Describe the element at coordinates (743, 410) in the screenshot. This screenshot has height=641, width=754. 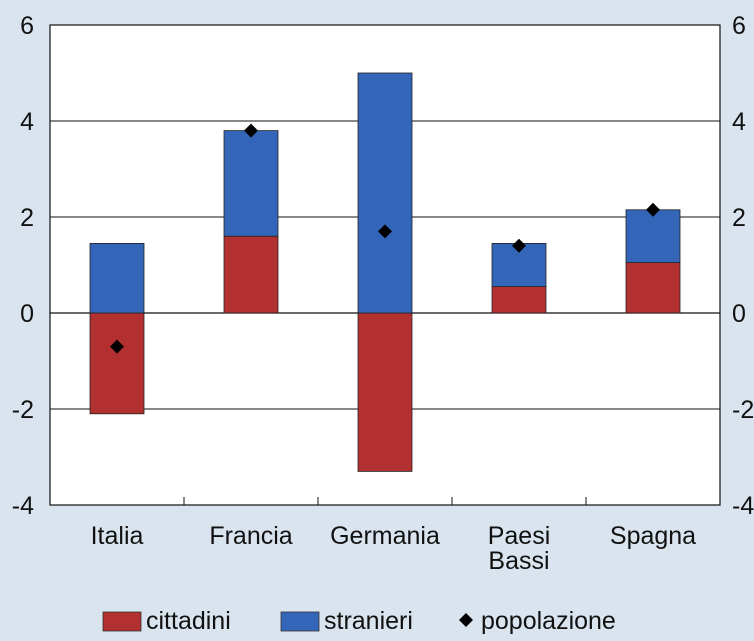
I see `y-tick-label-right: -2` at that location.